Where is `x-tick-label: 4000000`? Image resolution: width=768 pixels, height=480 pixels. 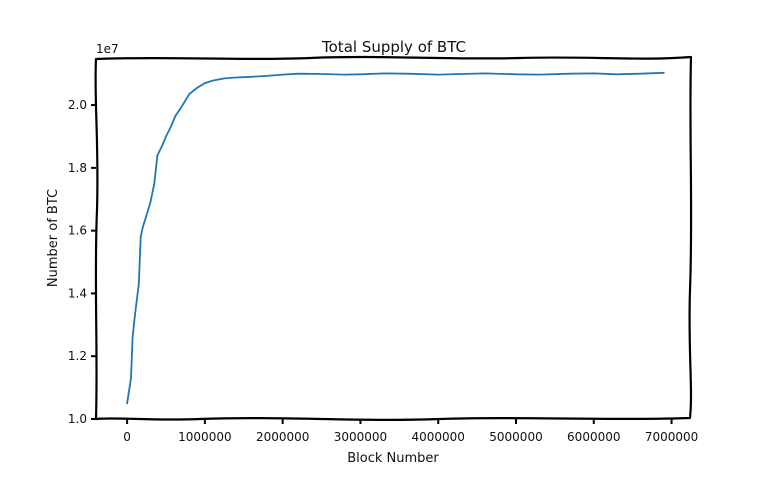 x-tick-label: 4000000 is located at coordinates (437, 437).